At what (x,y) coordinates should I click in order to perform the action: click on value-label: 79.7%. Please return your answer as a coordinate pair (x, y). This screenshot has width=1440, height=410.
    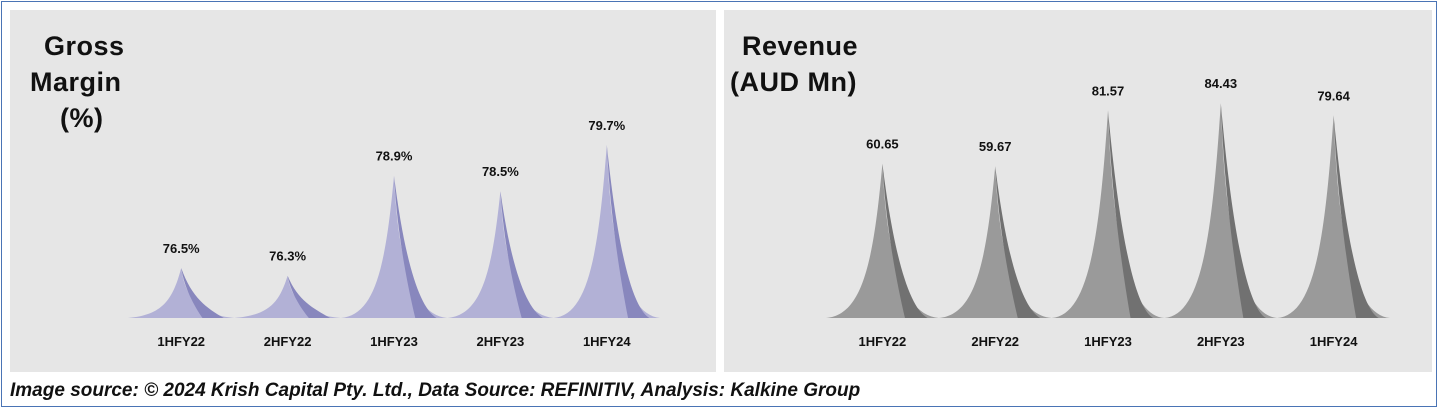
    Looking at the image, I should click on (606, 125).